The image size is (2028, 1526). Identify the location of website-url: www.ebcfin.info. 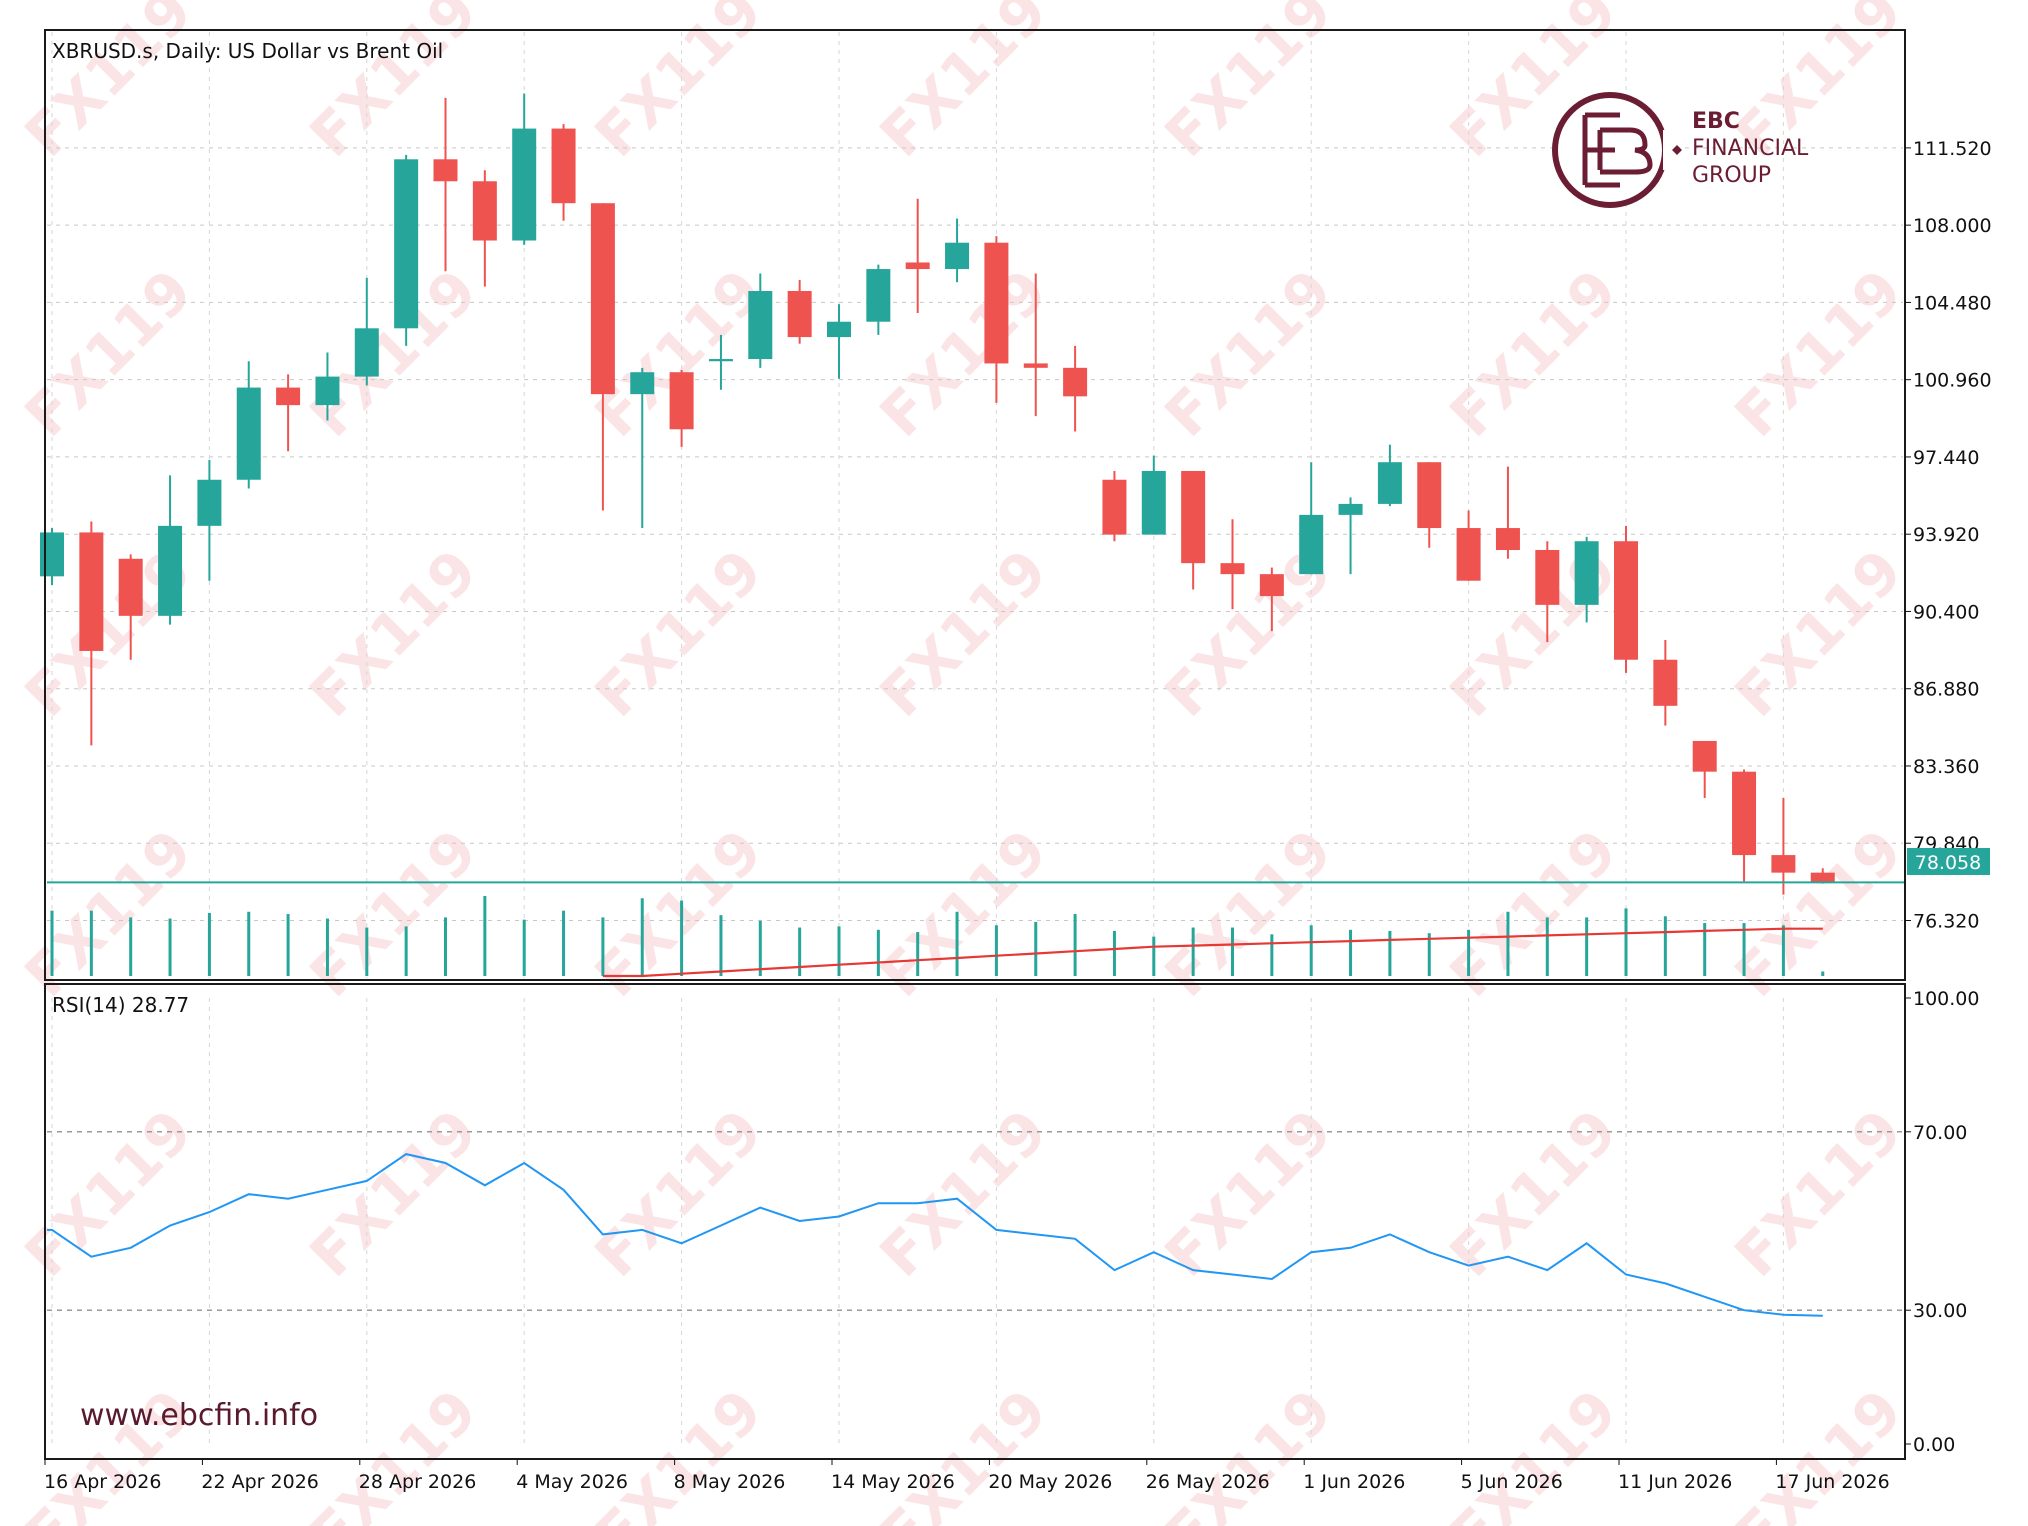
(199, 1415).